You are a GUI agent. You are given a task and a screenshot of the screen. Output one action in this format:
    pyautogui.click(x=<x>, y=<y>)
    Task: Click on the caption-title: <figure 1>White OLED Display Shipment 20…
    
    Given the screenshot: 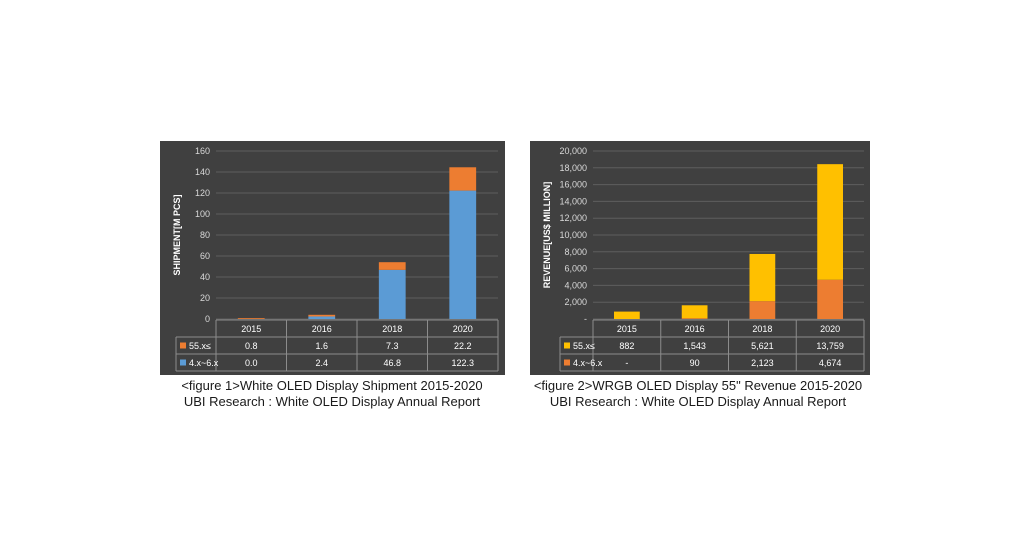 What is the action you would take?
    pyautogui.click(x=332, y=385)
    